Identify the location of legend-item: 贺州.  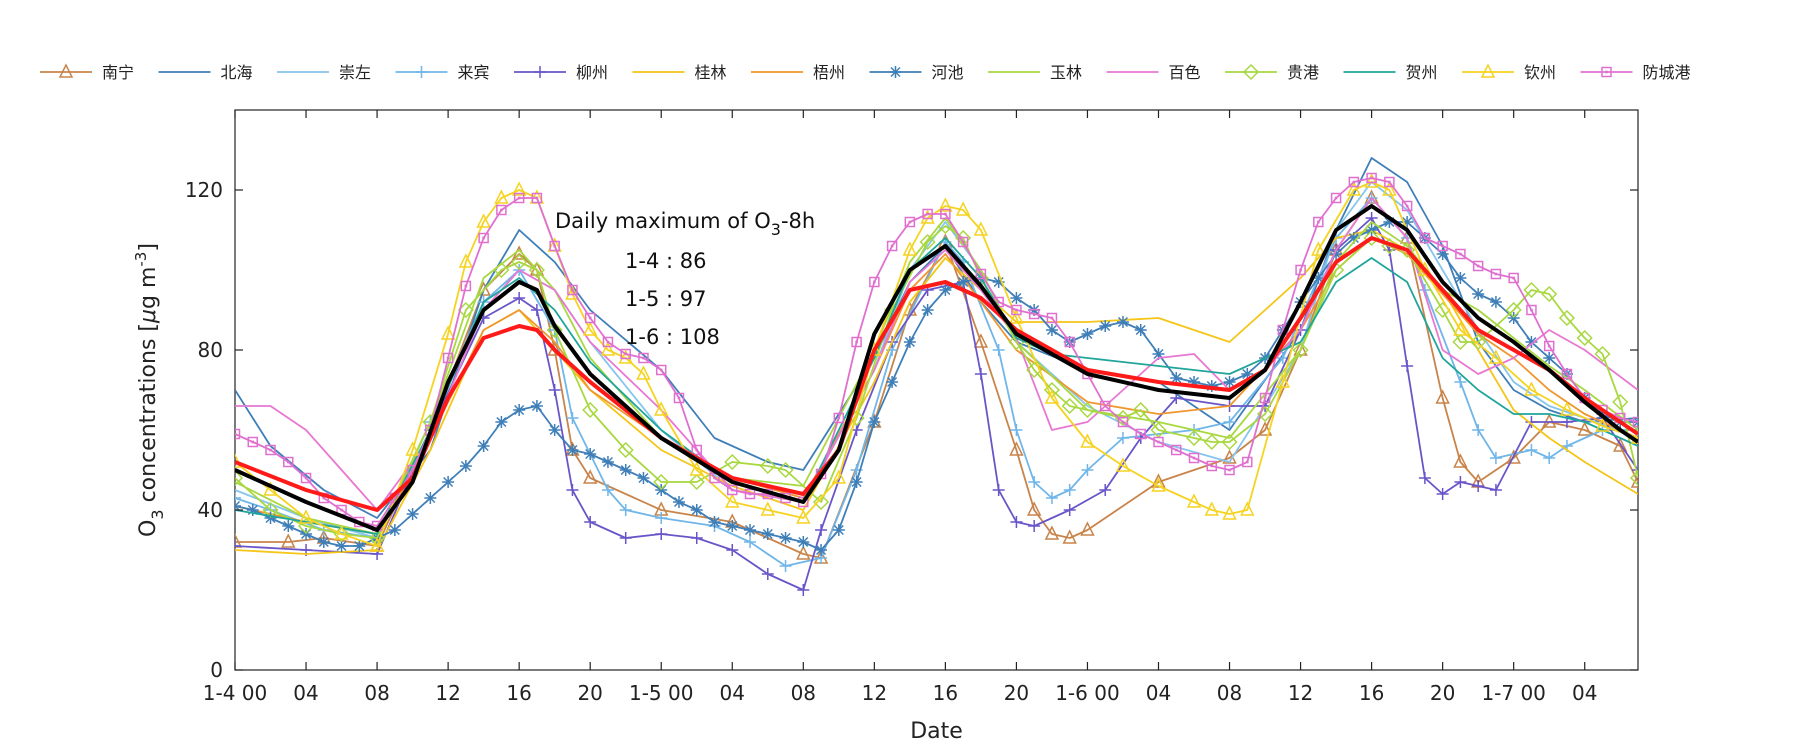
(1390, 72).